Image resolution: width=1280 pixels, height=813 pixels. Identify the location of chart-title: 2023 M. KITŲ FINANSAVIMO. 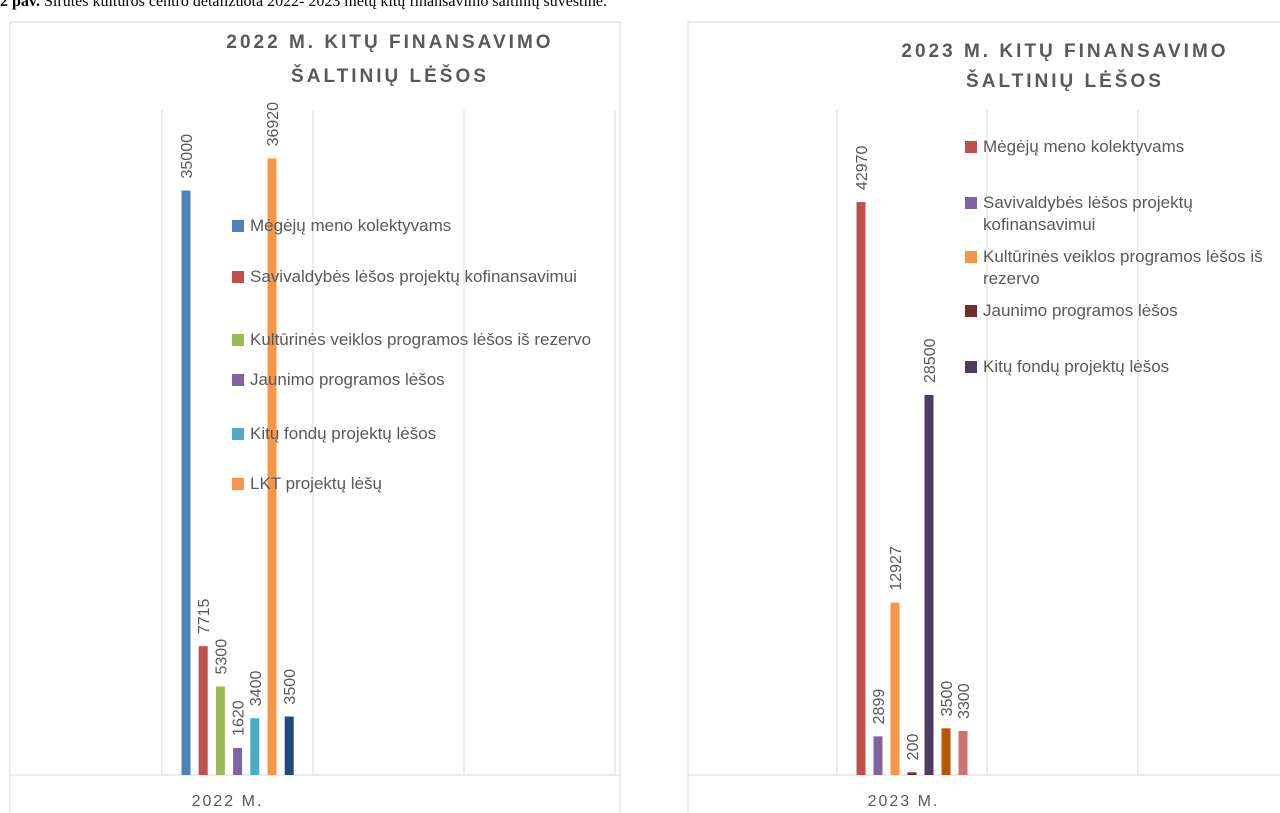
(1064, 51).